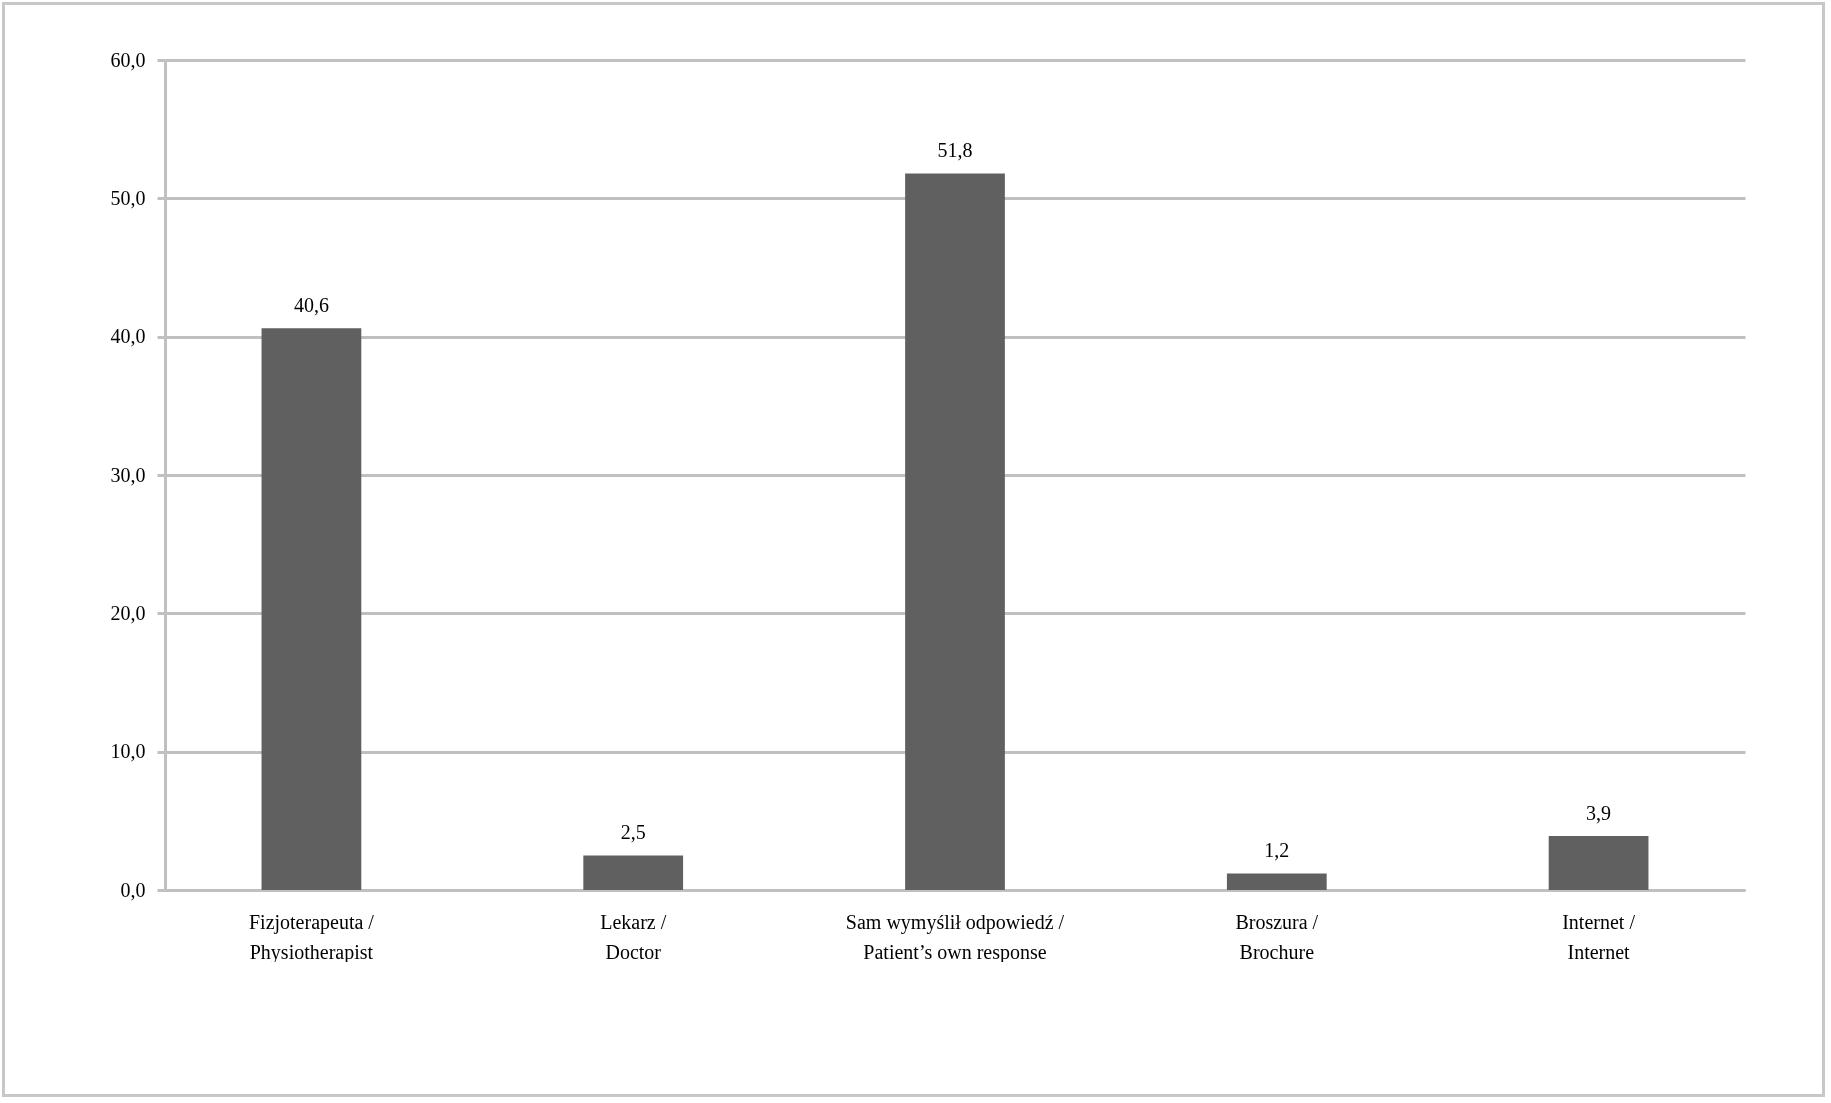 The width and height of the screenshot is (1831, 1103). What do you see at coordinates (633, 832) in the screenshot?
I see `data-label: 2,5` at bounding box center [633, 832].